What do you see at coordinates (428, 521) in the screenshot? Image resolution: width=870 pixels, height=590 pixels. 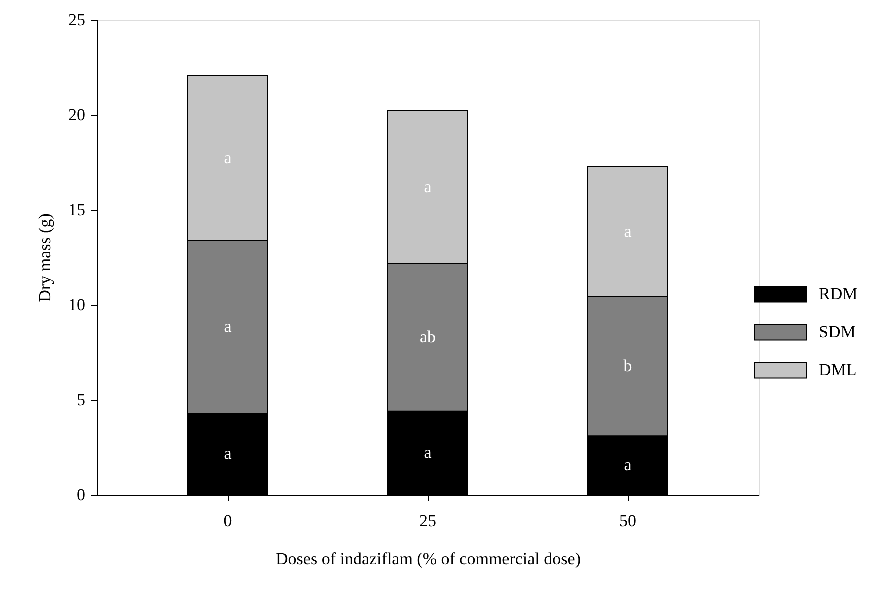 I see `x-tick-label: 25` at bounding box center [428, 521].